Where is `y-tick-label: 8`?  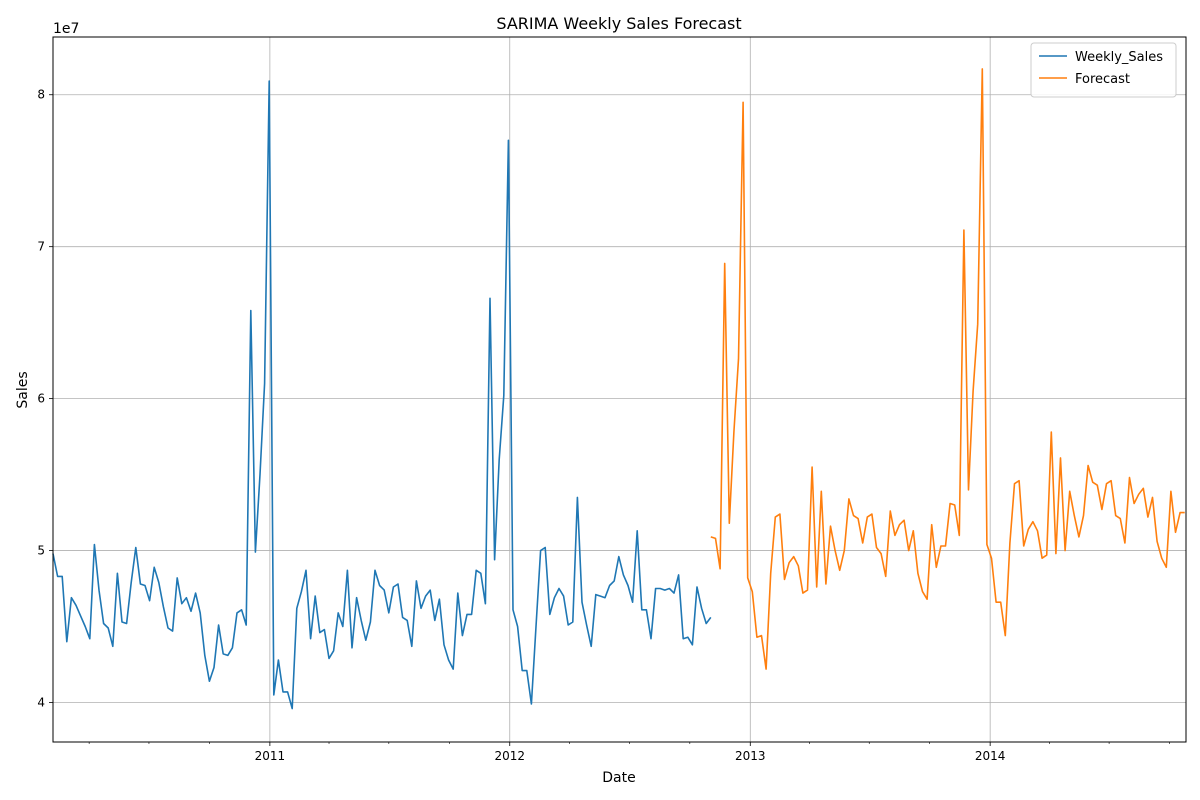
y-tick-label: 8 is located at coordinates (41, 95).